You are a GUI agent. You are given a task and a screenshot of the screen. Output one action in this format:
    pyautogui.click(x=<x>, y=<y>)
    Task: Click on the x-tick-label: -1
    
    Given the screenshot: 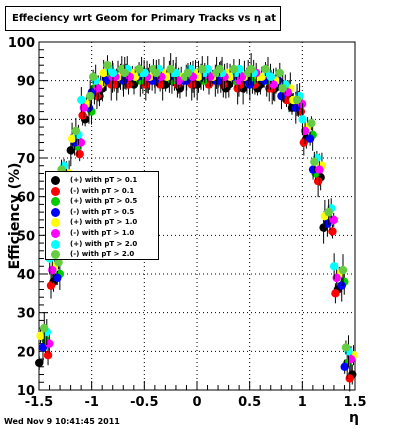 What is the action you would take?
    pyautogui.click(x=91, y=402)
    